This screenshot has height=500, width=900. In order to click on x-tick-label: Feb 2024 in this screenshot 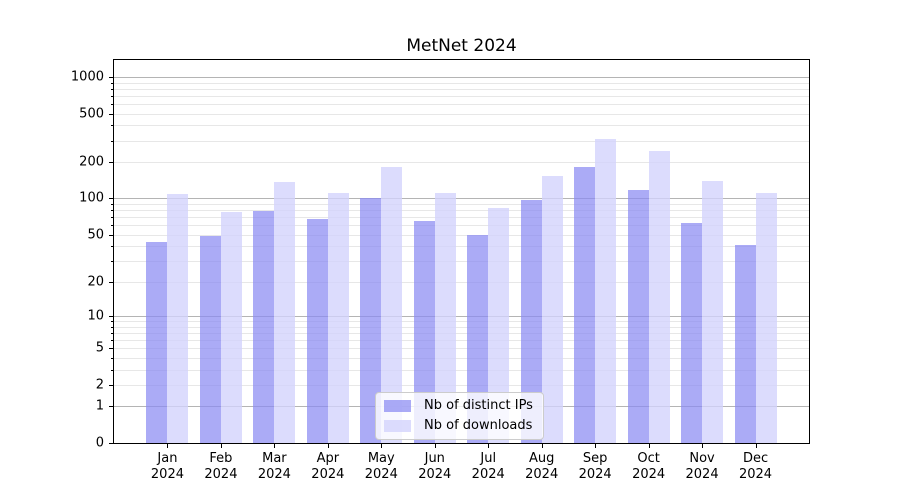, I will do `click(221, 466)`.